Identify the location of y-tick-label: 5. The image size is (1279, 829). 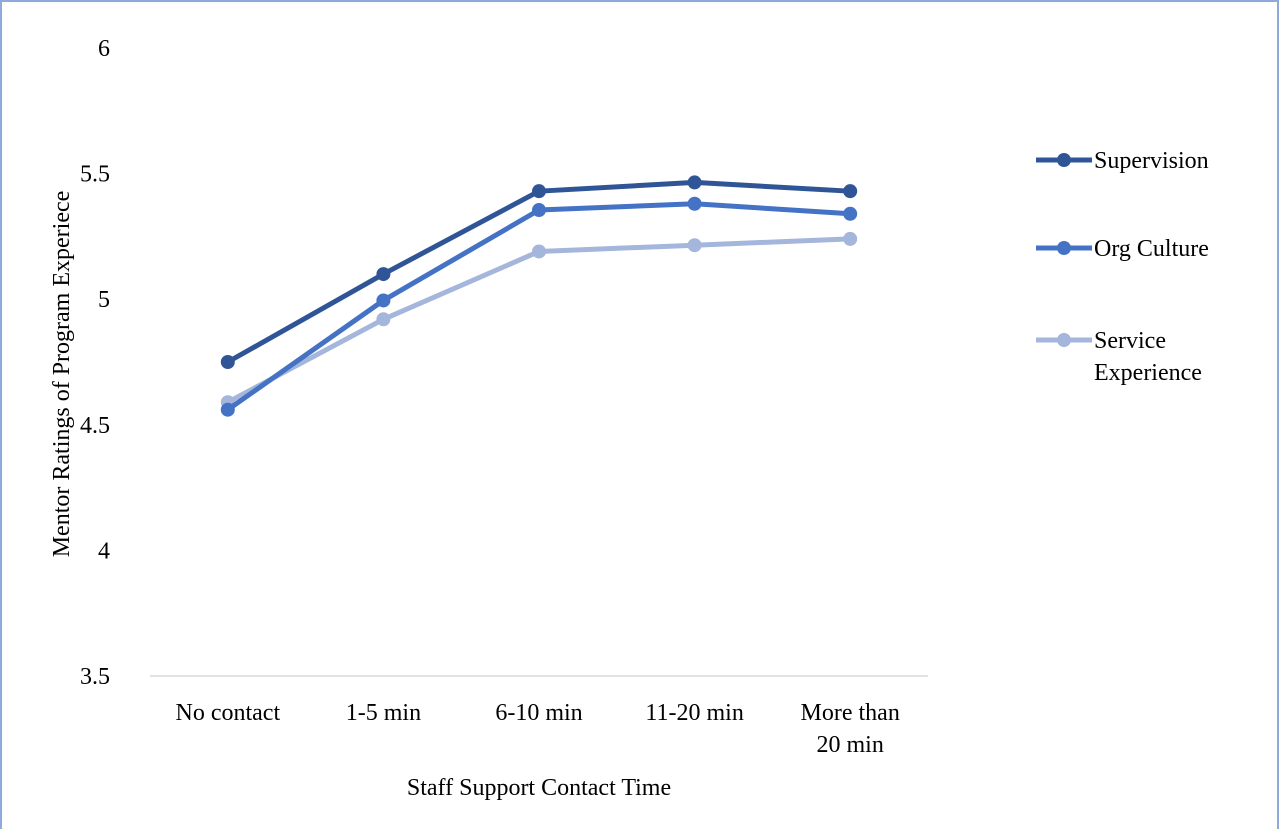
(104, 300).